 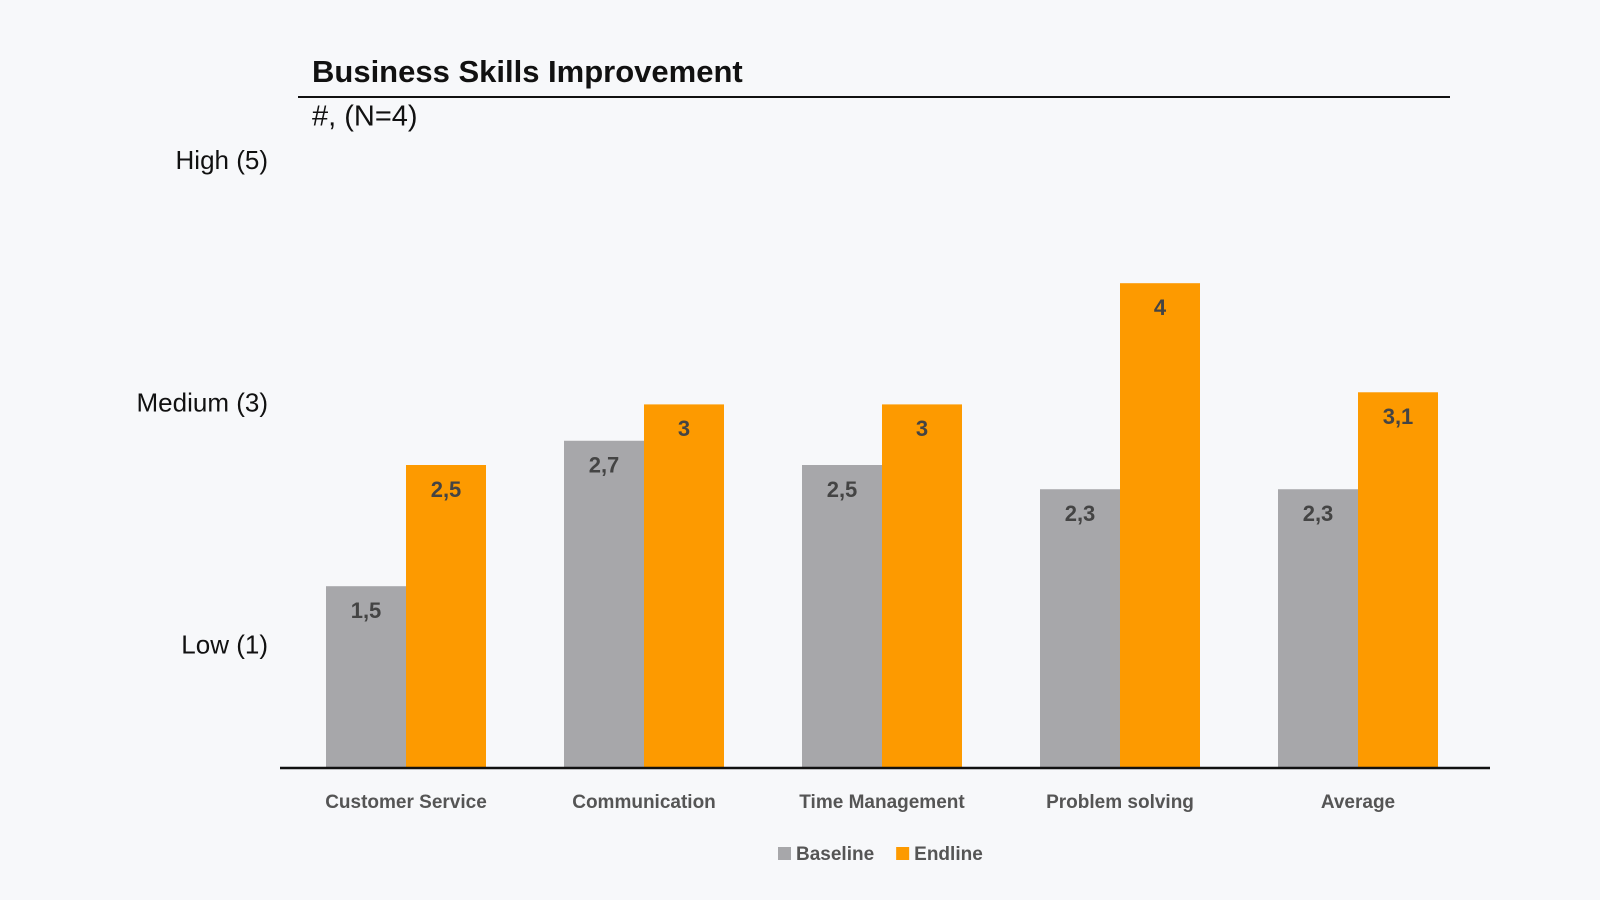 I want to click on value-label: 3,1, so click(x=1398, y=416).